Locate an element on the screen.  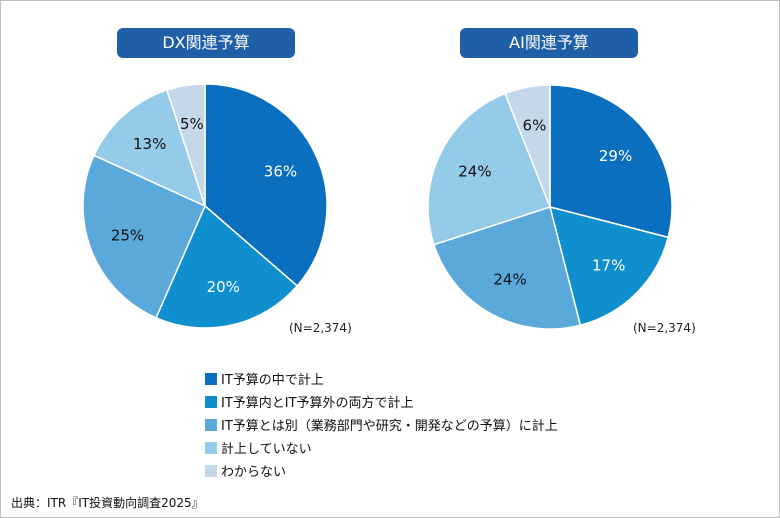
legend-label: わからない is located at coordinates (254, 472).